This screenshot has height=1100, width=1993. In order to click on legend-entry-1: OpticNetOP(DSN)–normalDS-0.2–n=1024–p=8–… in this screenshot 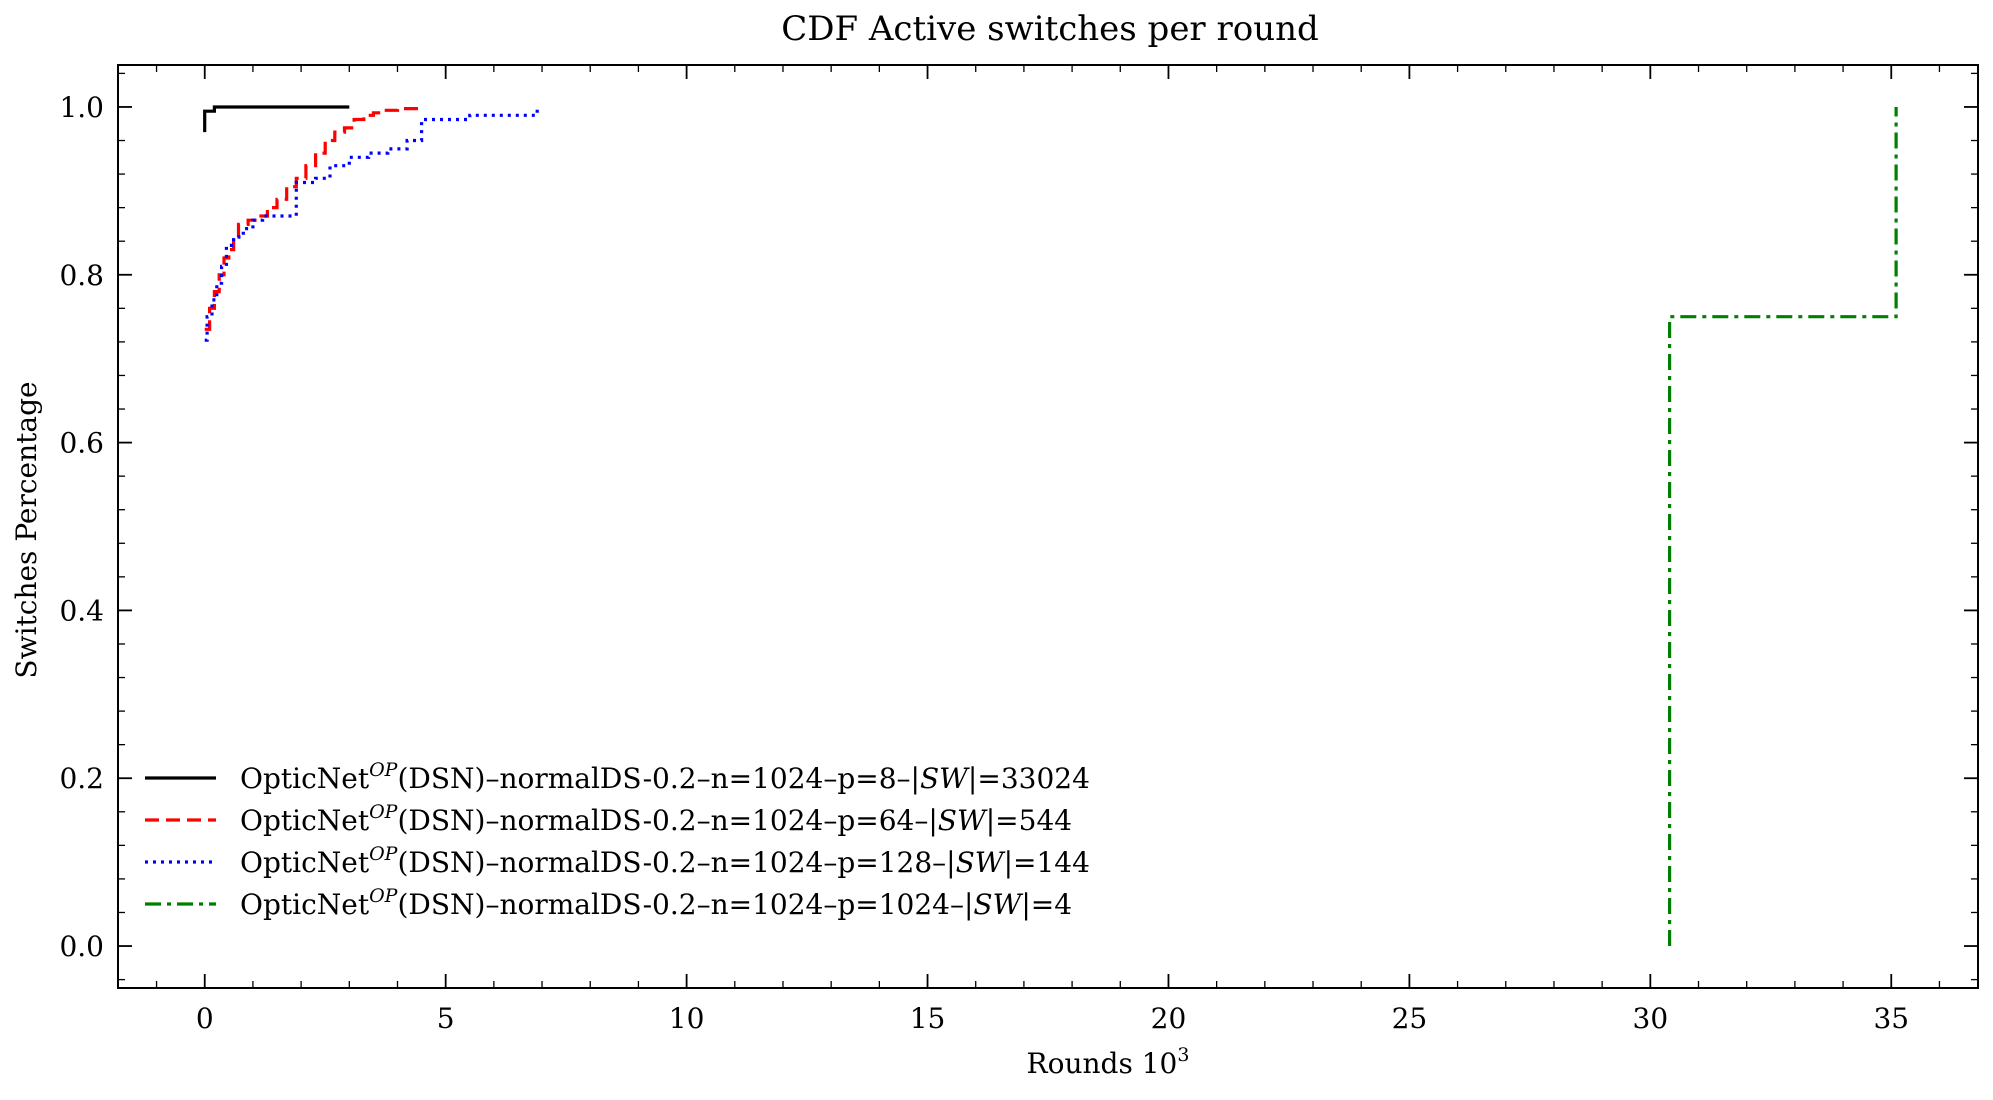, I will do `click(665, 777)`.